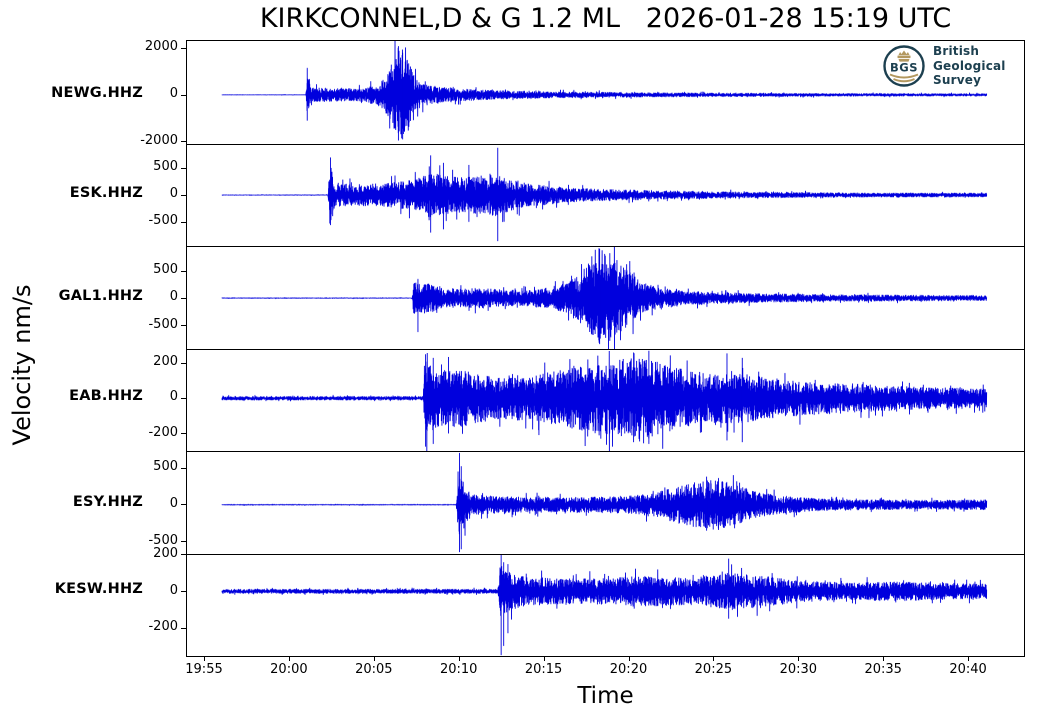 The width and height of the screenshot is (1046, 723). I want to click on subplot-ESY.HHZ, so click(605, 502).